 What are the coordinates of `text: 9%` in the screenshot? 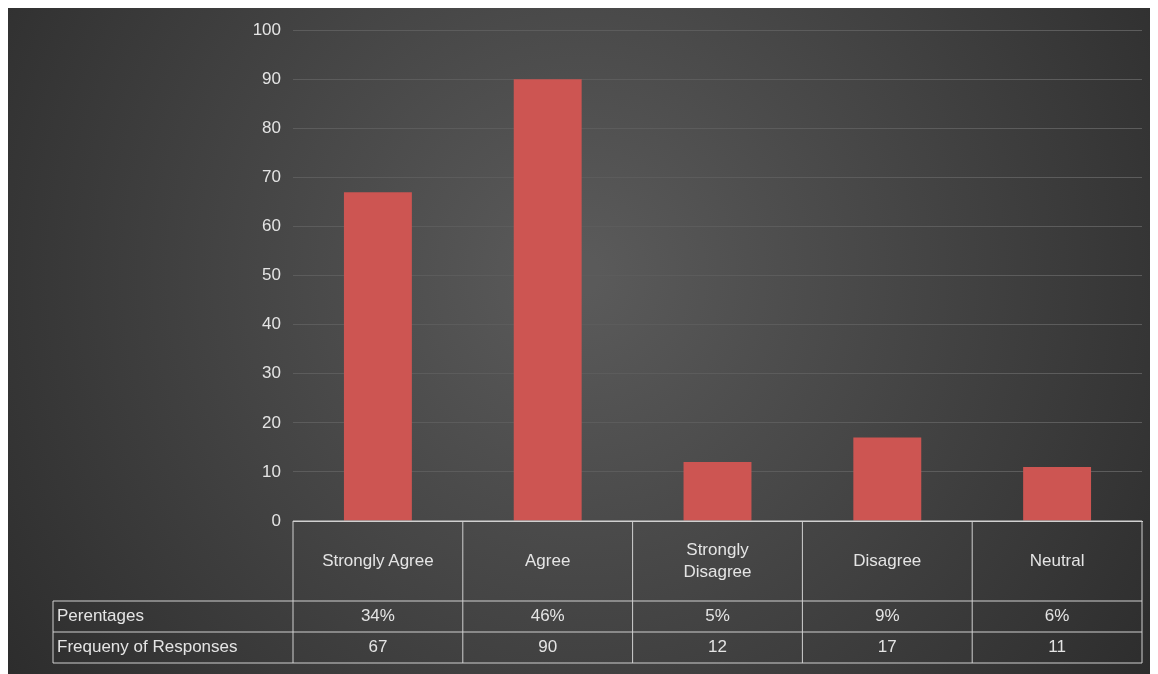 It's located at (887, 616).